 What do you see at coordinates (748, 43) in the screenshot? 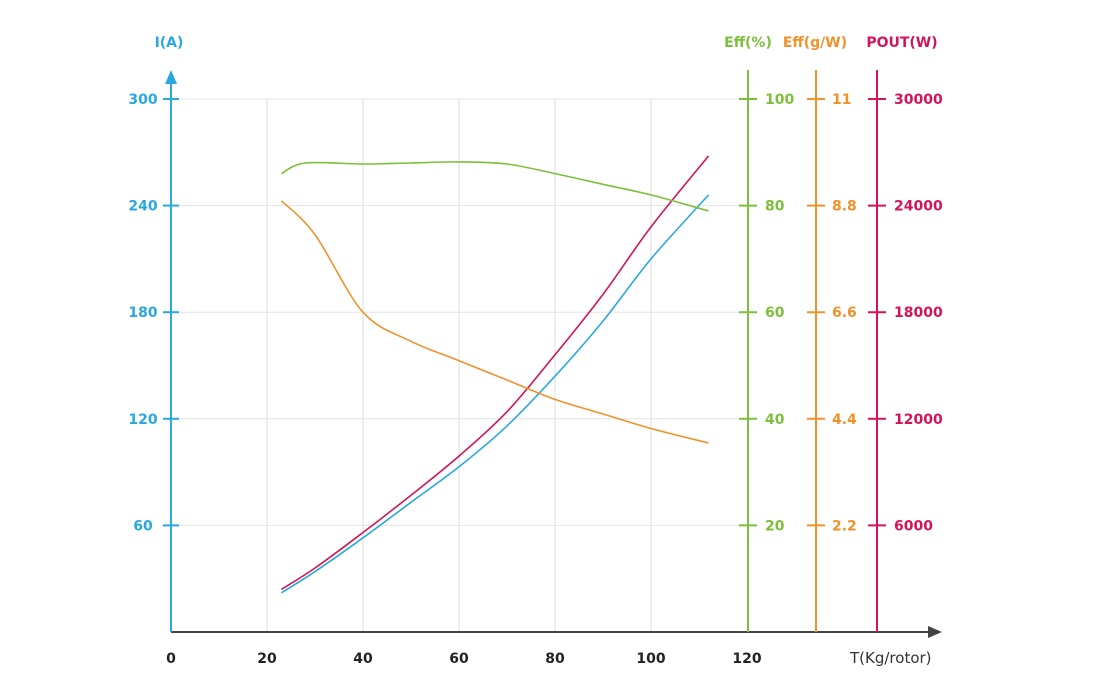
I see `eff-percent-axis-title: Eff(%)` at bounding box center [748, 43].